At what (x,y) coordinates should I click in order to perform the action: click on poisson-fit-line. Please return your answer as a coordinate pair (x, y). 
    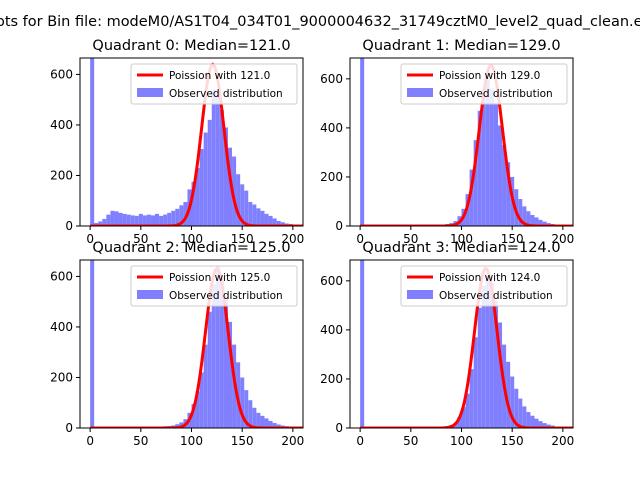
    Looking at the image, I should click on (196, 144).